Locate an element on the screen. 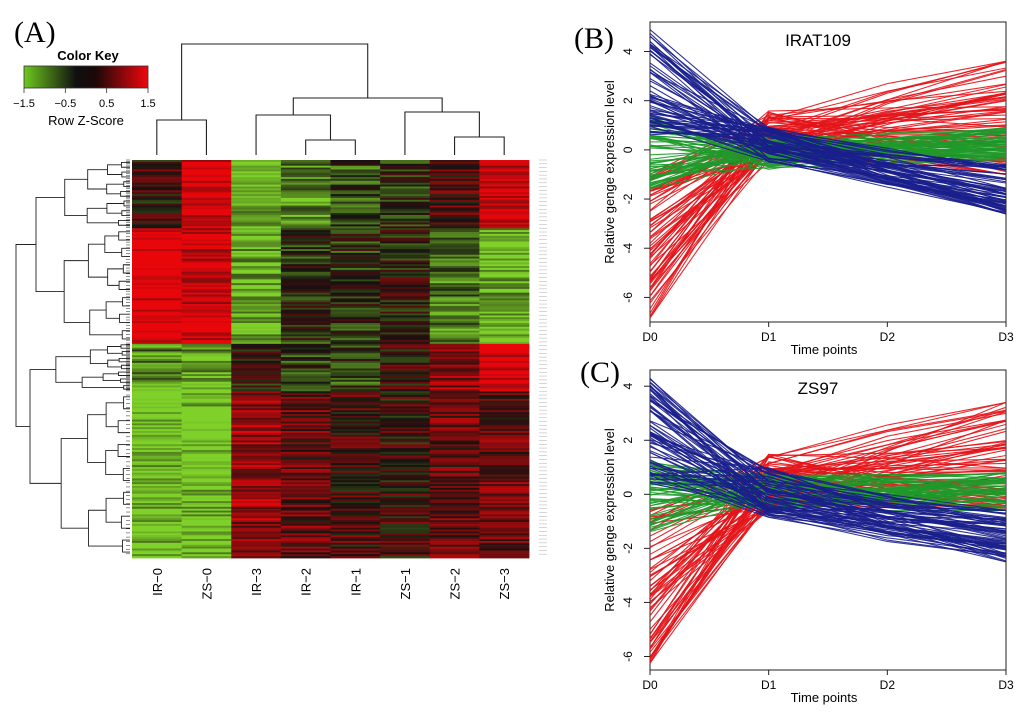 The width and height of the screenshot is (1024, 723). color-key-xlabel: Row Z-Score is located at coordinates (86, 120).